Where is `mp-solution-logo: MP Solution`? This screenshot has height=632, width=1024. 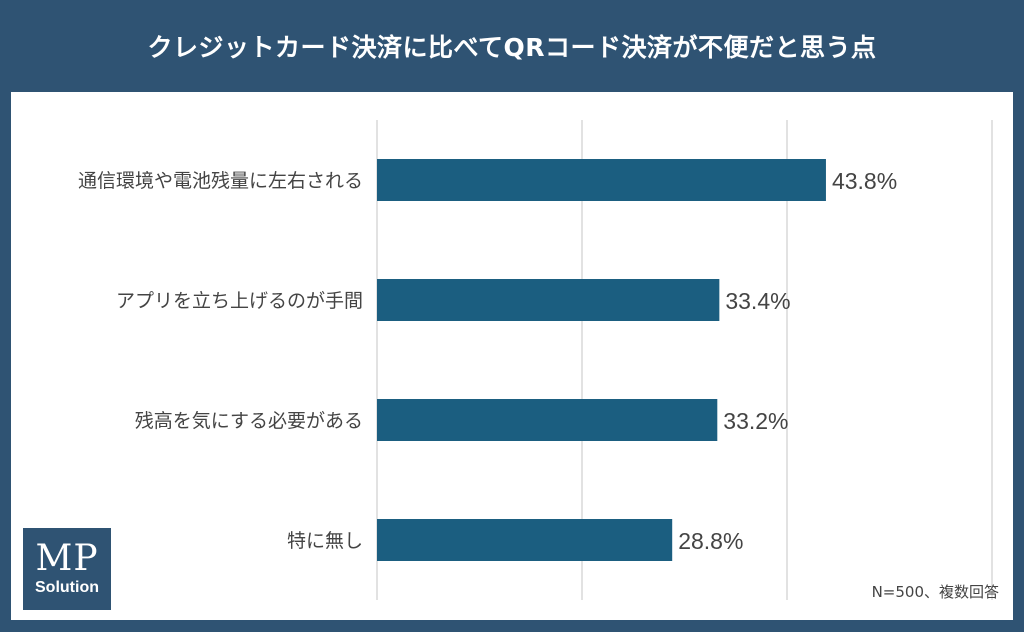
mp-solution-logo: MP Solution is located at coordinates (67, 569).